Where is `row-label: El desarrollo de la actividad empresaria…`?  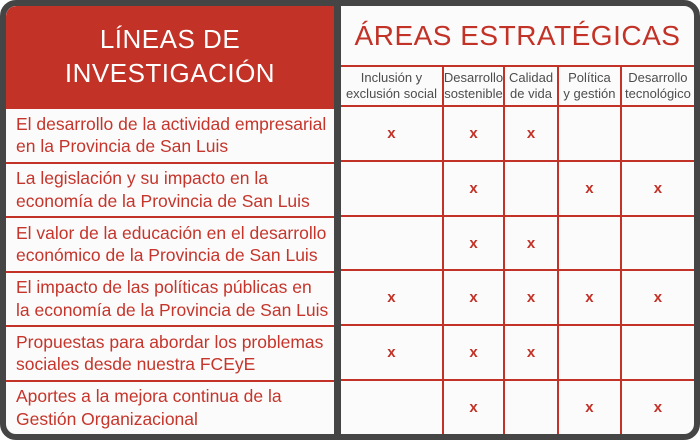
row-label: El desarrollo de la actividad empresaria… is located at coordinates (170, 134).